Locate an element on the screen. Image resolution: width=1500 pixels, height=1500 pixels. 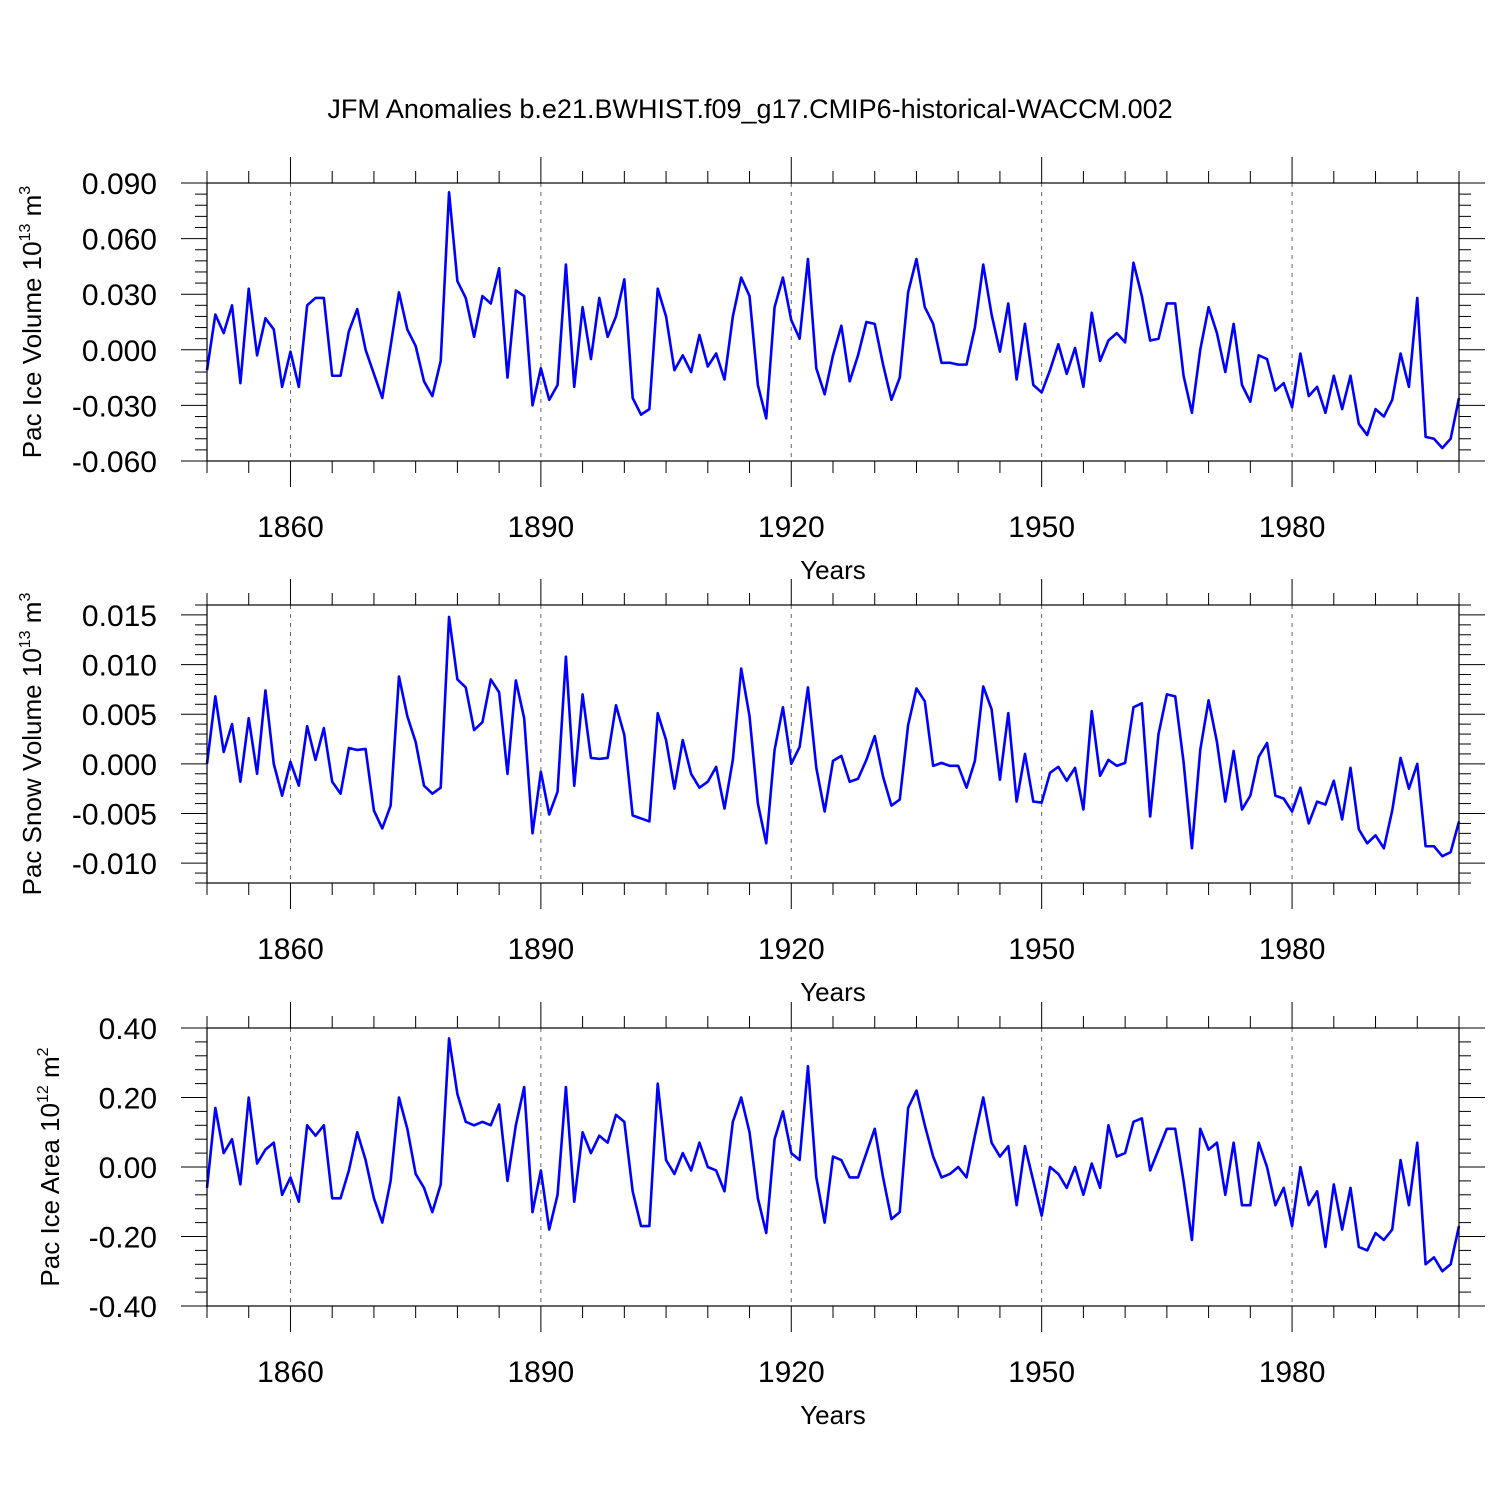
y-tick-label: 0.40 is located at coordinates (128, 1029).